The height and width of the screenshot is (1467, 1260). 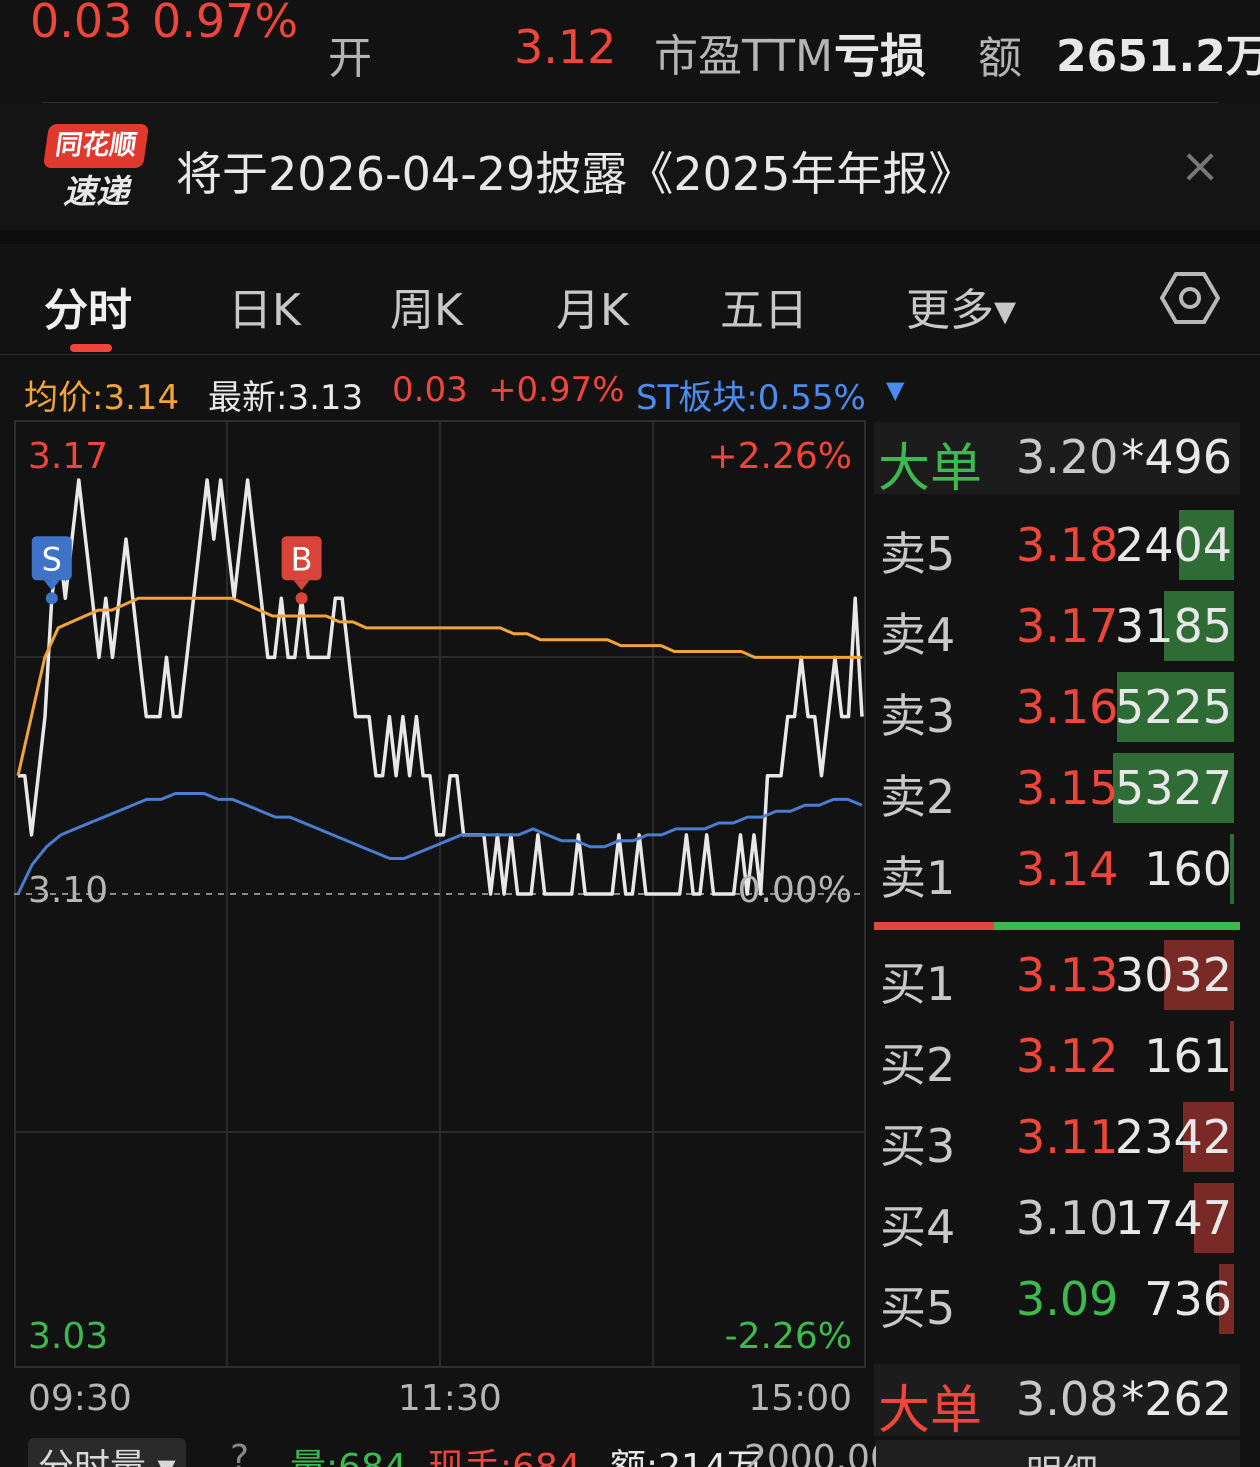 I want to click on y-min-pct-label: -2.26%, so click(x=788, y=1336).